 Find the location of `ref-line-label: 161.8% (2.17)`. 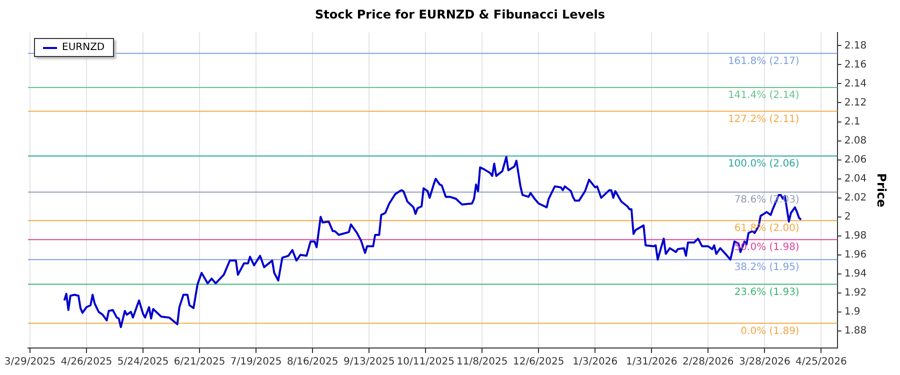

ref-line-label: 161.8% (2.17) is located at coordinates (764, 61).